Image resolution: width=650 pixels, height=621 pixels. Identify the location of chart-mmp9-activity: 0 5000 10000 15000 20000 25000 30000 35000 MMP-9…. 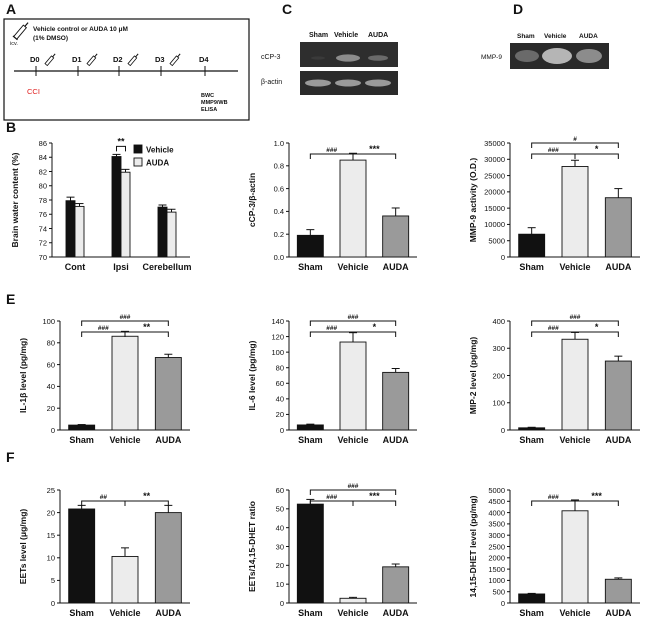
(554, 204).